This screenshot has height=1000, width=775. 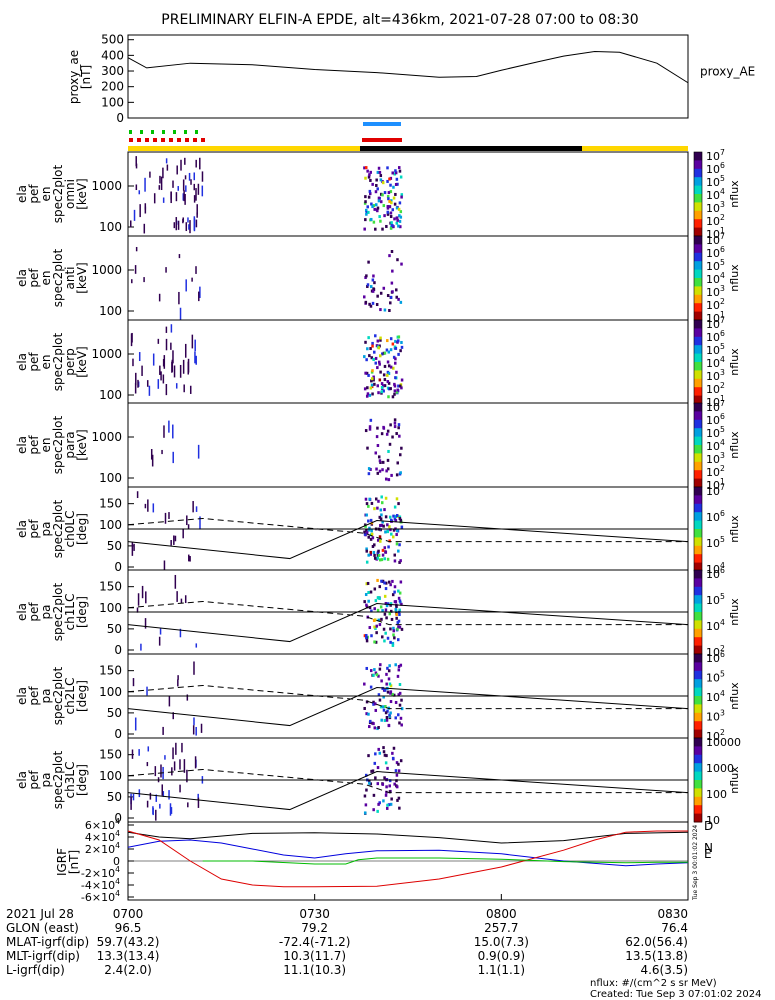 I want to click on science-zone-mark, so click(x=196, y=132).